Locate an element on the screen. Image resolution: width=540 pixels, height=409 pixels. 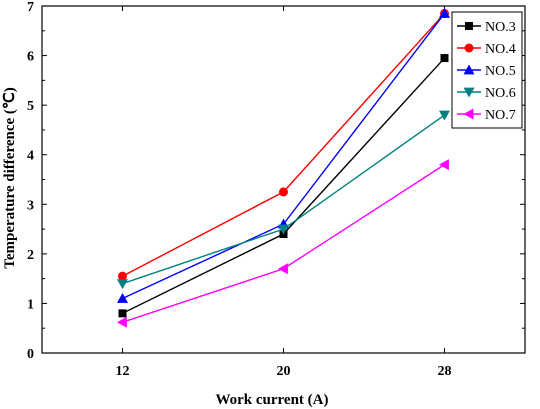
legend-item: NO.3 is located at coordinates (486, 27).